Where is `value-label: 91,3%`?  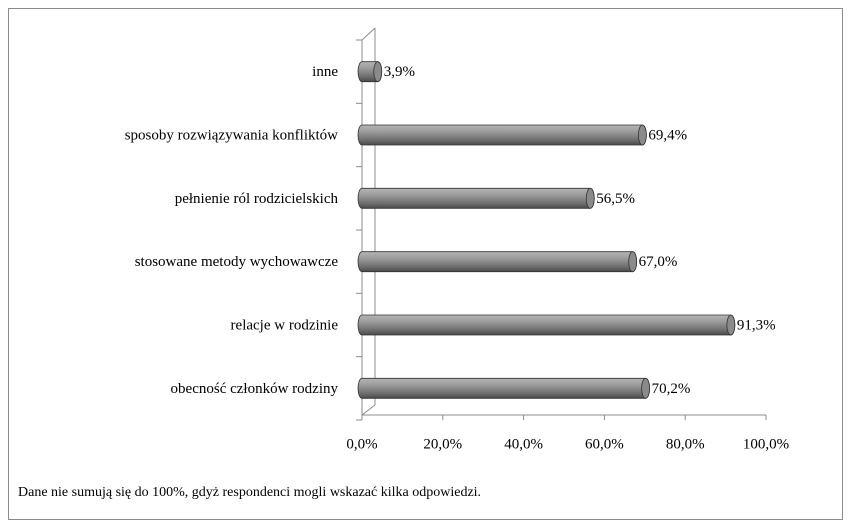
value-label: 91,3% is located at coordinates (756, 325).